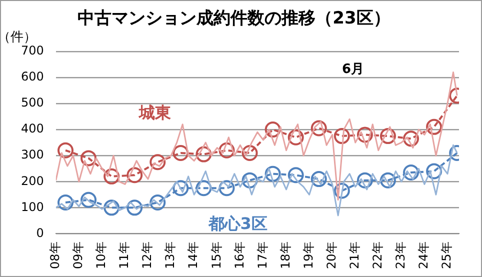 This screenshot has width=482, height=277. Describe the element at coordinates (55, 256) in the screenshot. I see `x-tick-label: 08年` at that location.